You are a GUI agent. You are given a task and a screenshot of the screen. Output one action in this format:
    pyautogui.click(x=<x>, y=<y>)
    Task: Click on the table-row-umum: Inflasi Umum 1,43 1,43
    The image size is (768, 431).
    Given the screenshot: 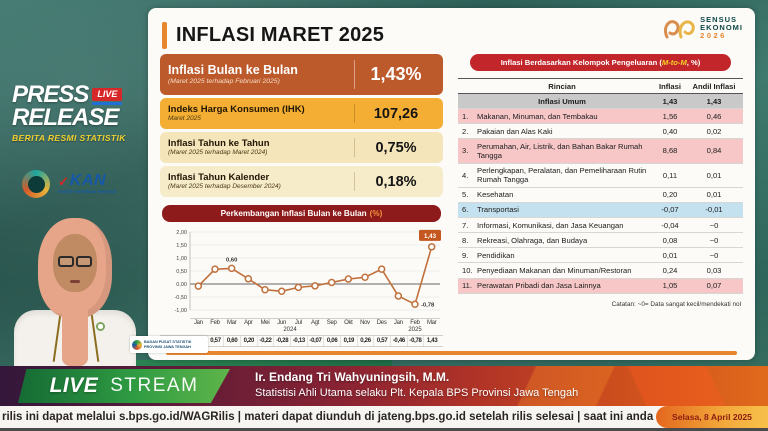 What is the action you would take?
    pyautogui.click(x=600, y=102)
    